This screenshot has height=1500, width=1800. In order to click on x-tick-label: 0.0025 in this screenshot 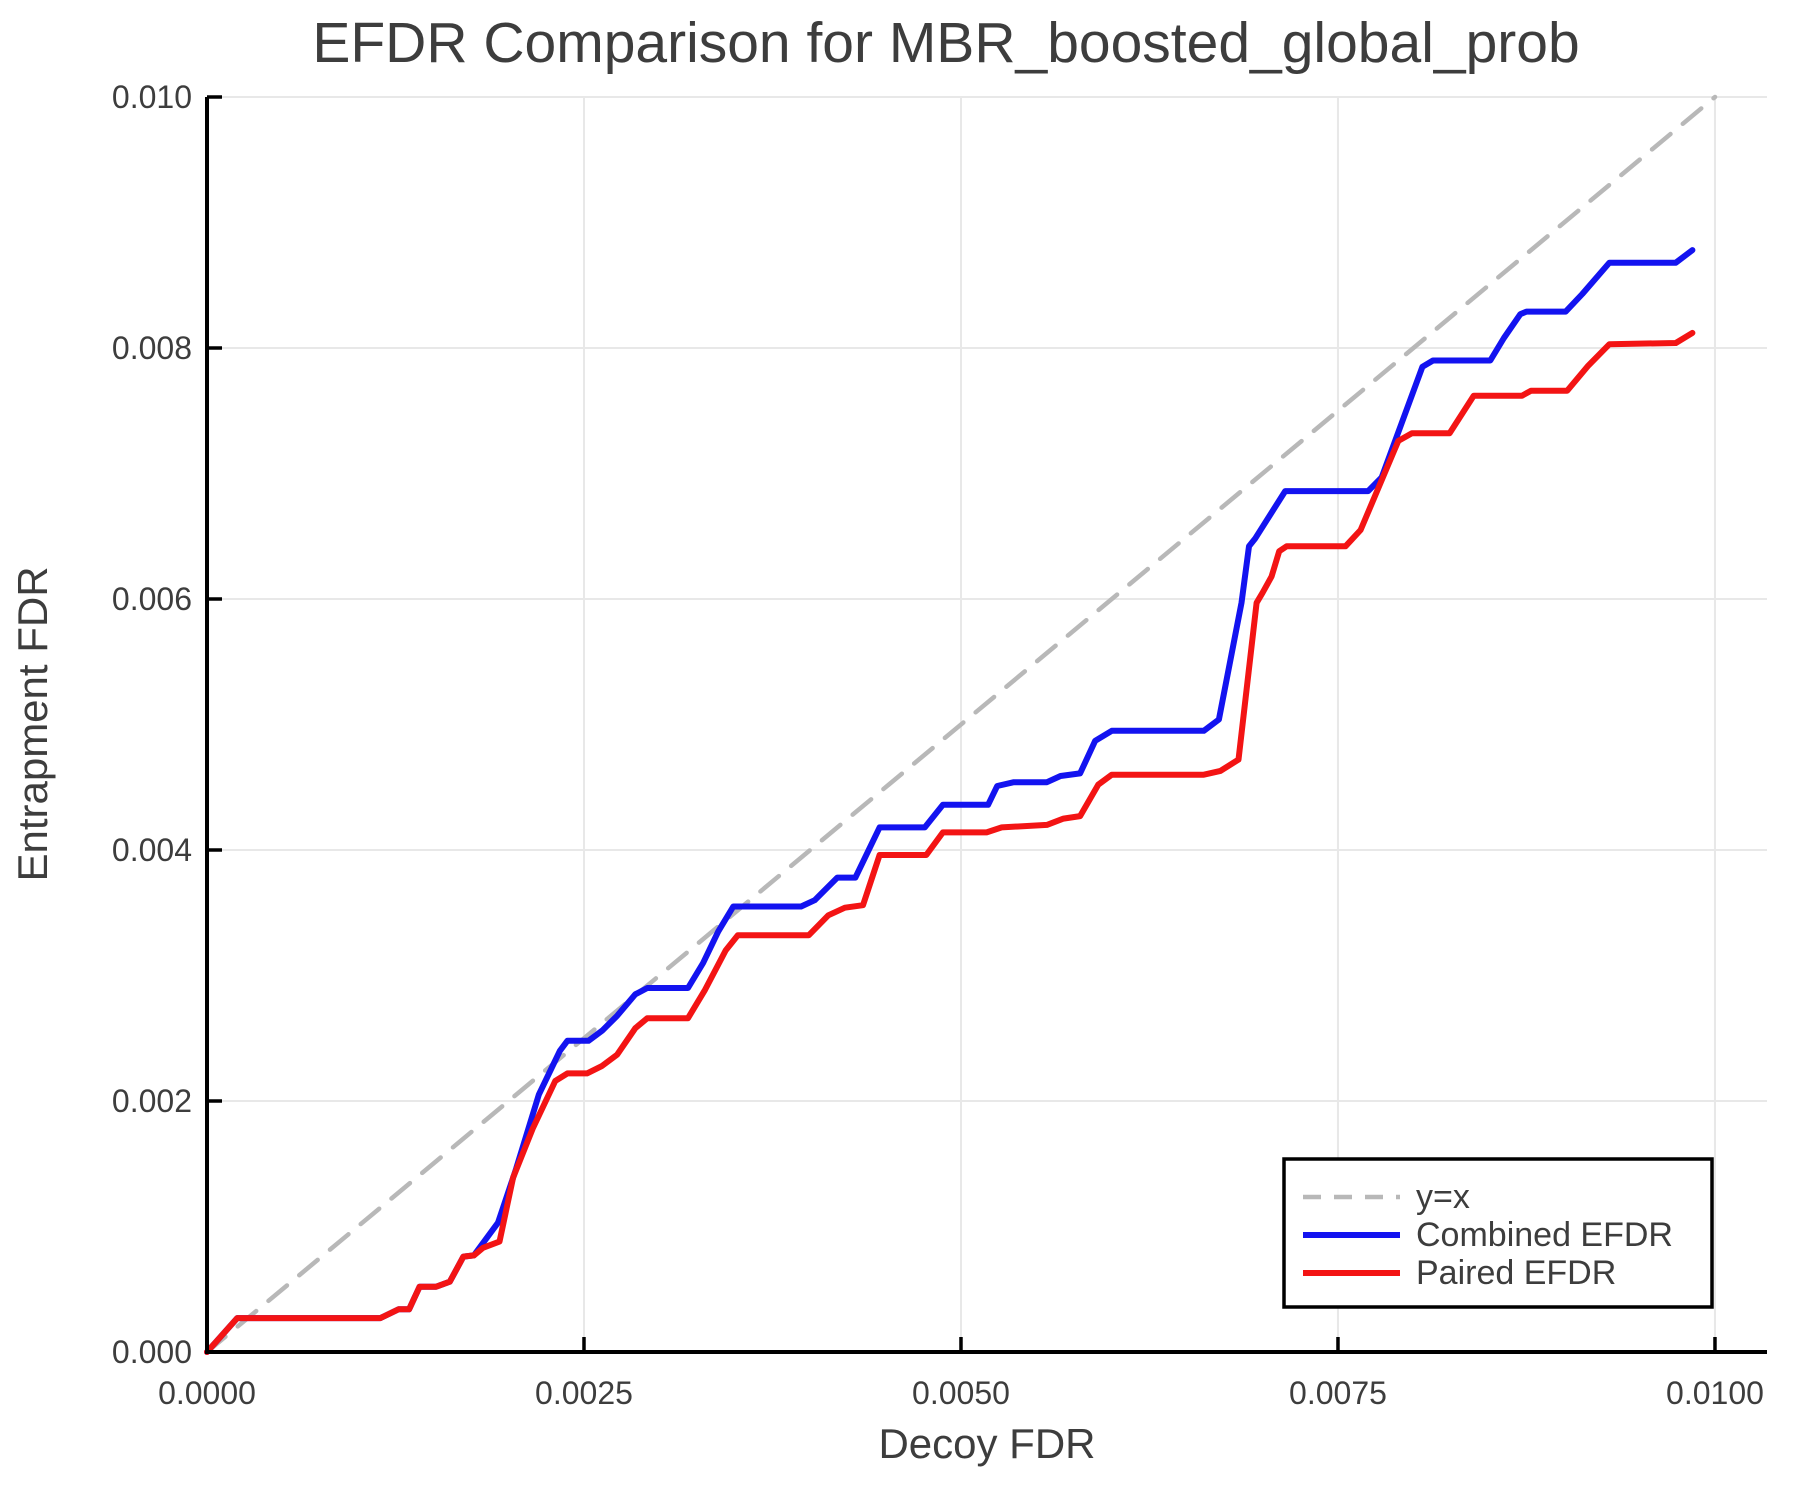, I will do `click(584, 1393)`.